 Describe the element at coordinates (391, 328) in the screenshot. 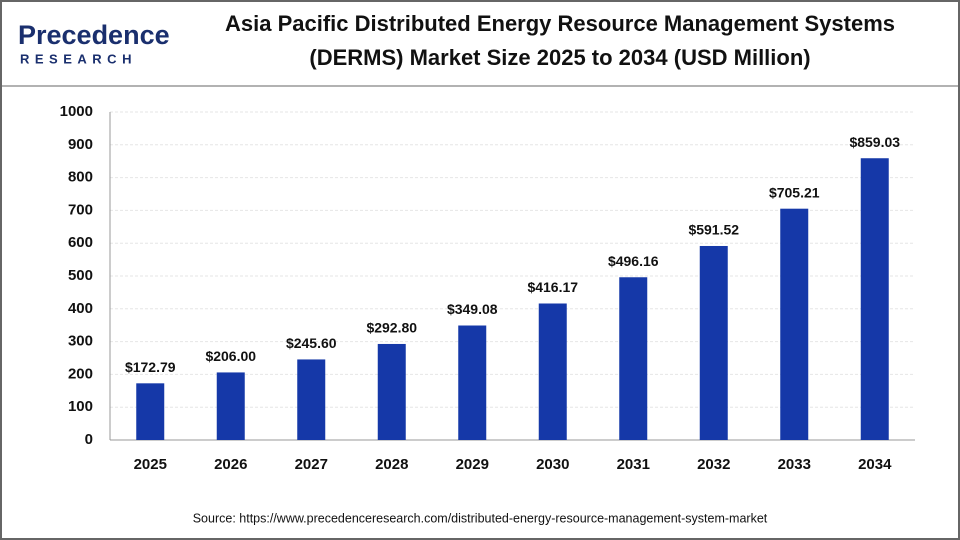

I see `value-label: $292.80` at that location.